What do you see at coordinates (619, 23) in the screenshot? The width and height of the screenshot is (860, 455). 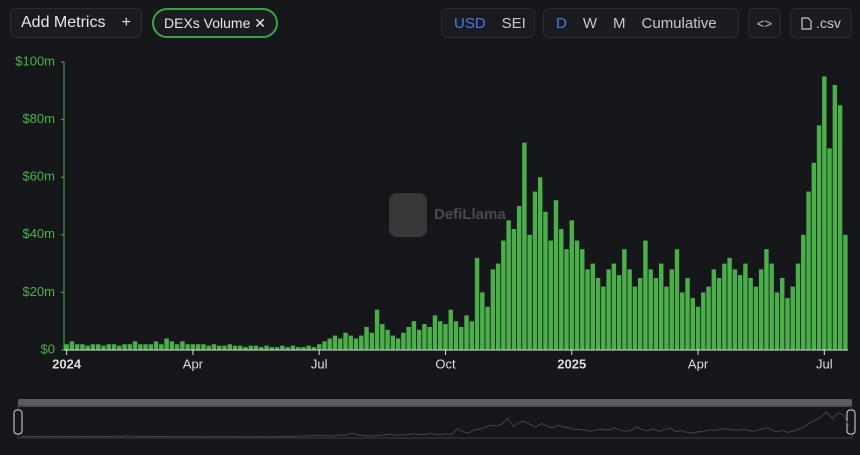 I see `period-option: M` at bounding box center [619, 23].